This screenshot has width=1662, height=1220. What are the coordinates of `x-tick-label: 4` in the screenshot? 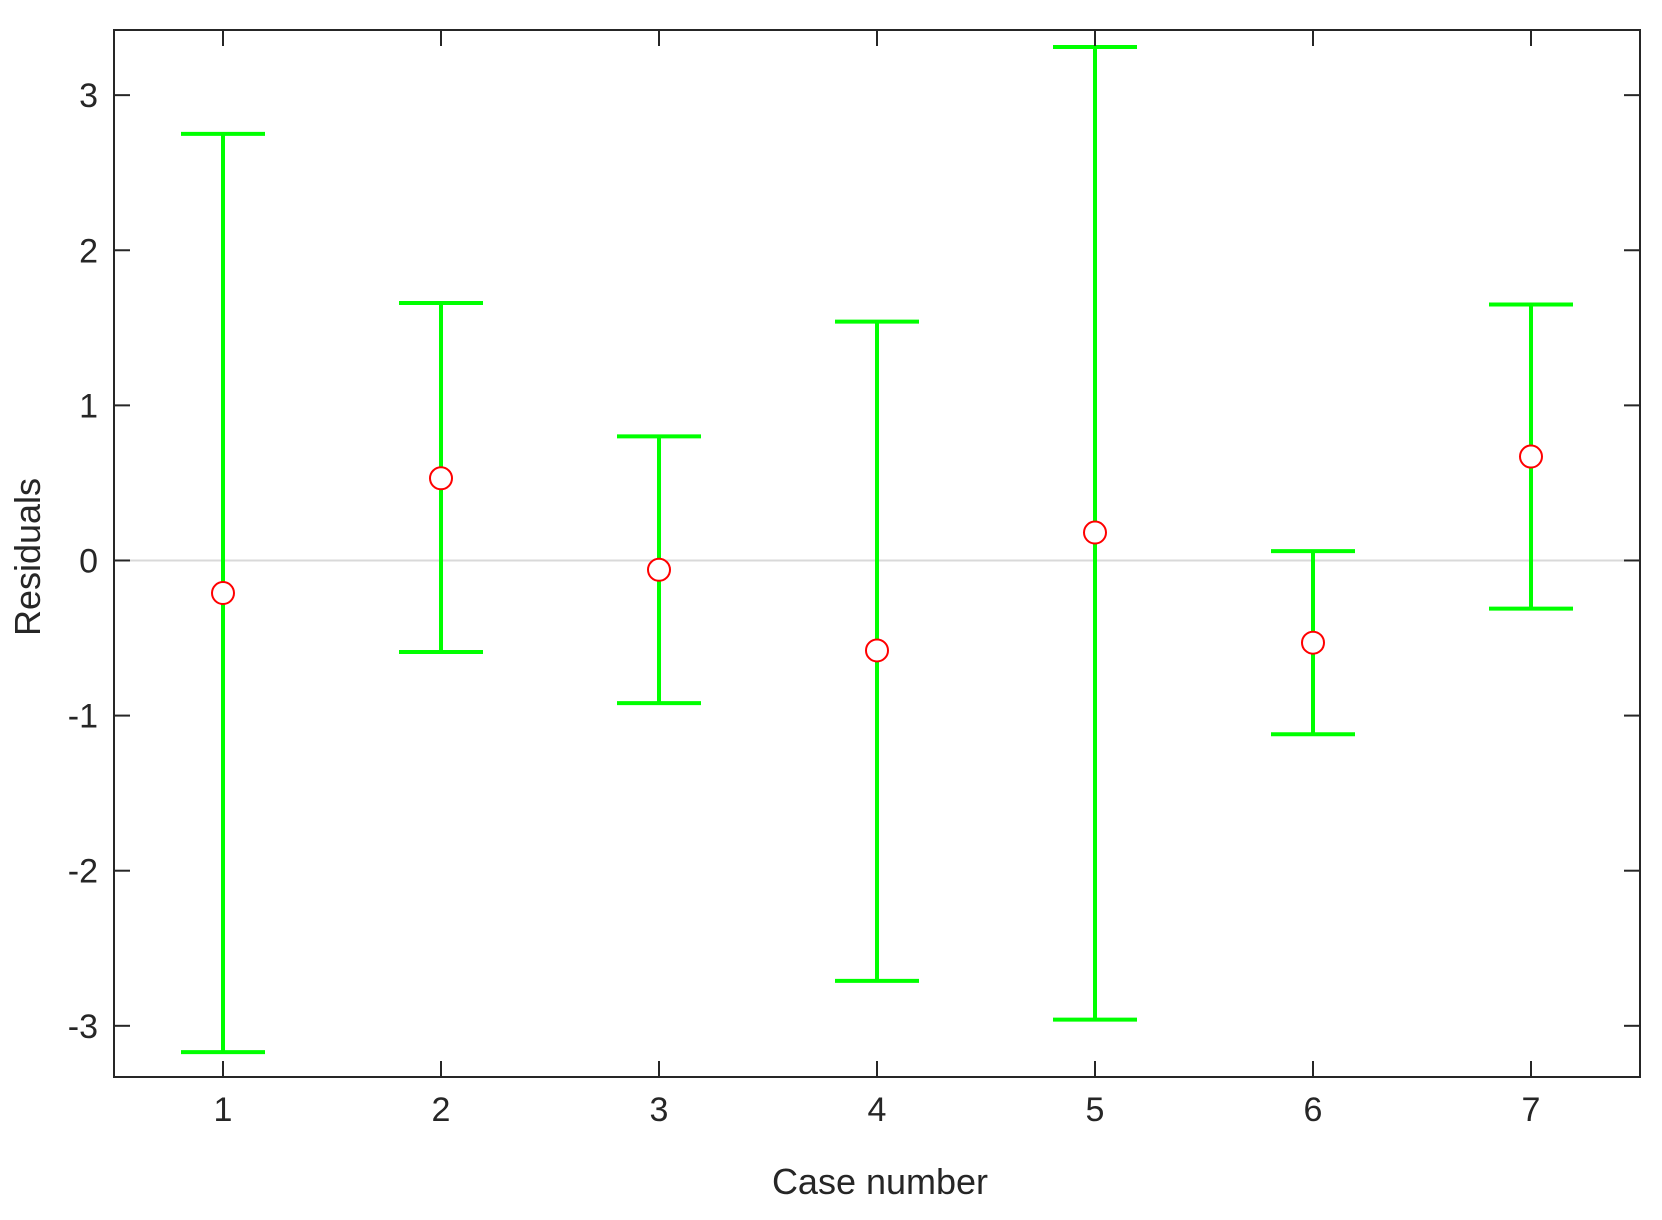 It's located at (877, 1110).